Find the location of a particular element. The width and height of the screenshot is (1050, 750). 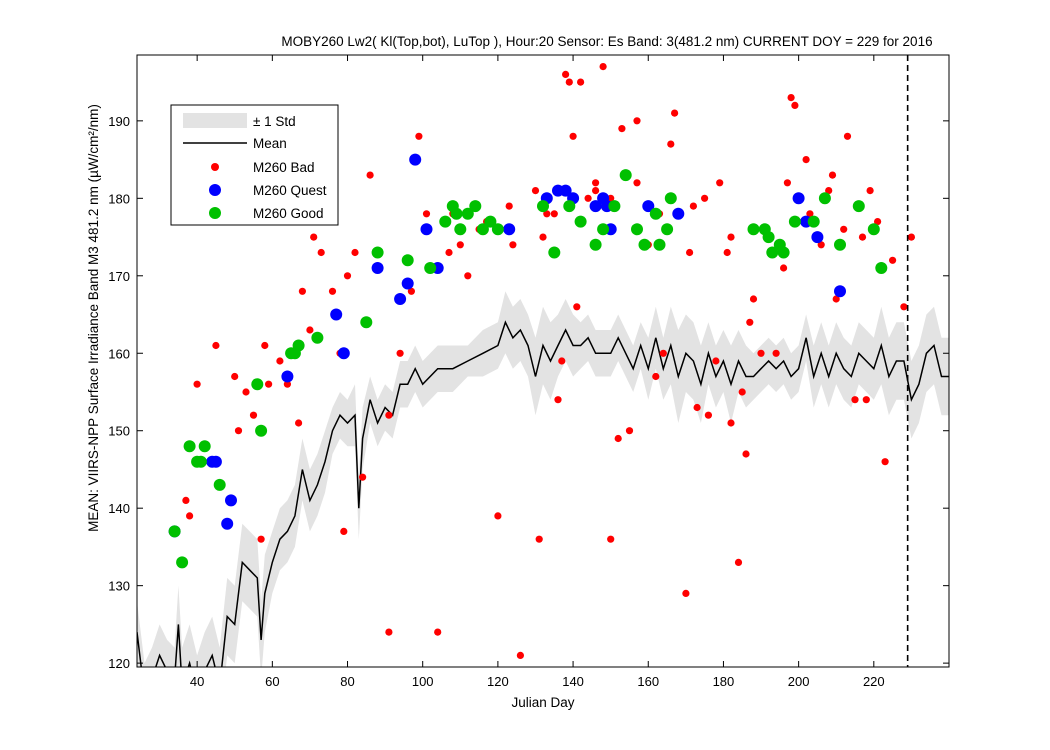

legend-quest-marker is located at coordinates (215, 190).